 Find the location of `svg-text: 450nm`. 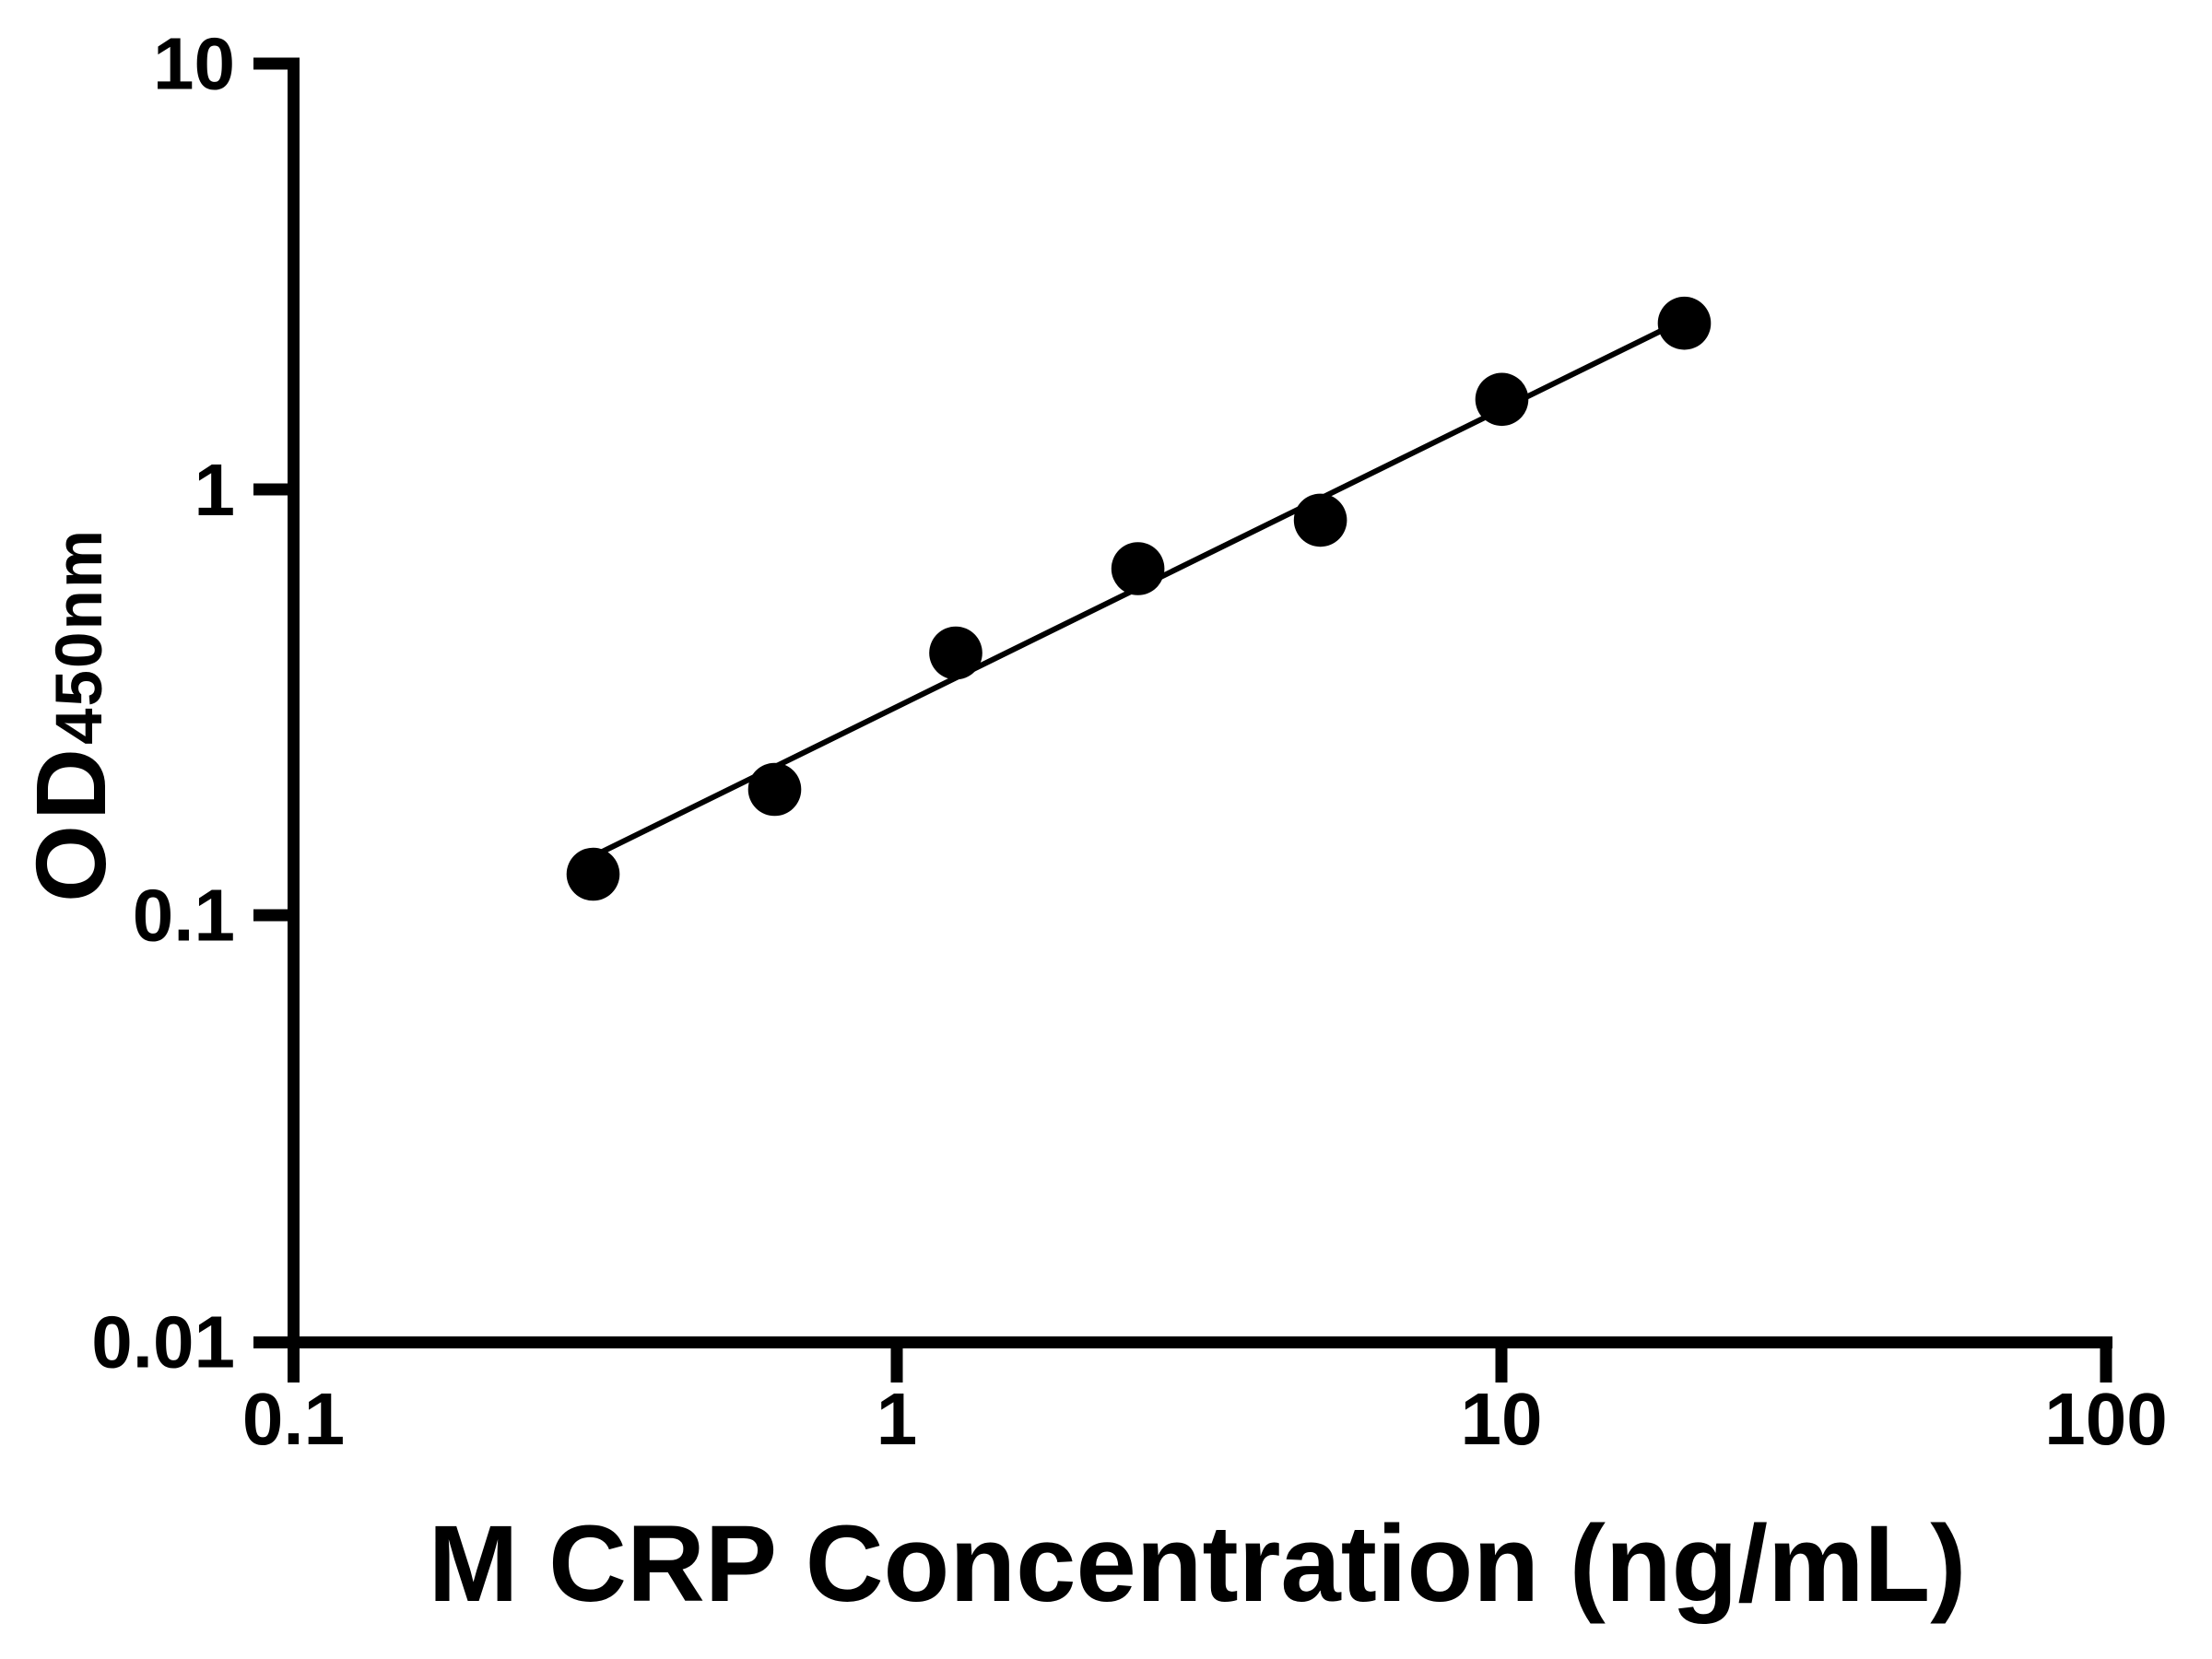

svg-text: 450nm is located at coordinates (79, 636).